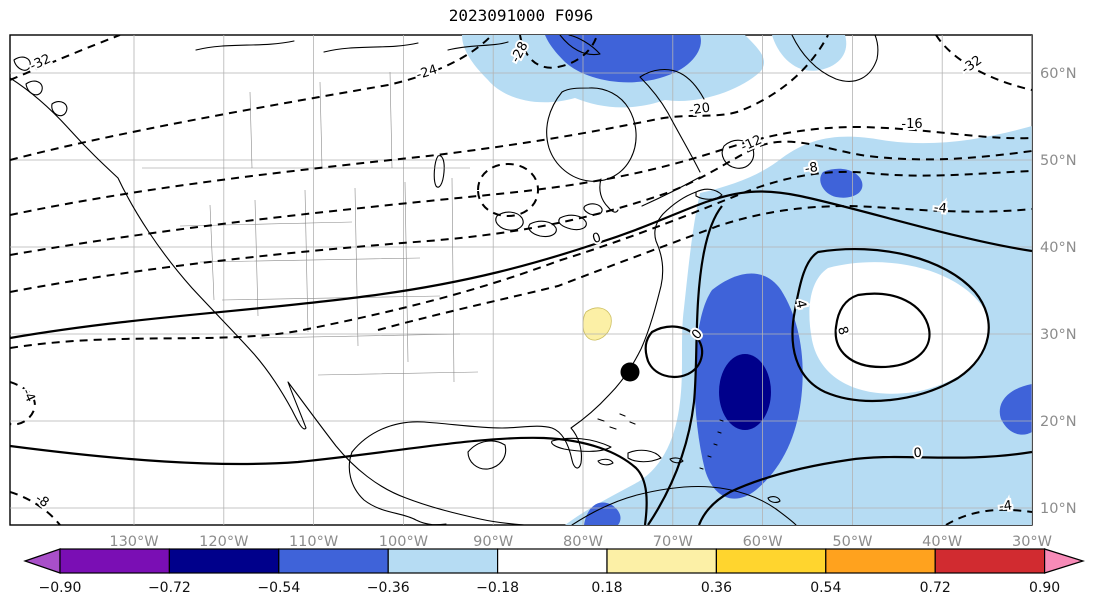  Describe the element at coordinates (583, 542) in the screenshot. I see `lon-tick-label: 80°W` at that location.